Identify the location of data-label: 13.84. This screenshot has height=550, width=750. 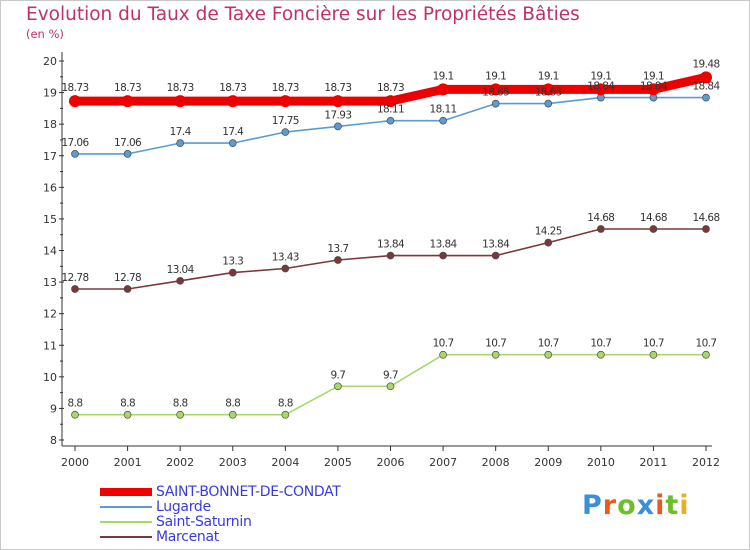
(444, 245).